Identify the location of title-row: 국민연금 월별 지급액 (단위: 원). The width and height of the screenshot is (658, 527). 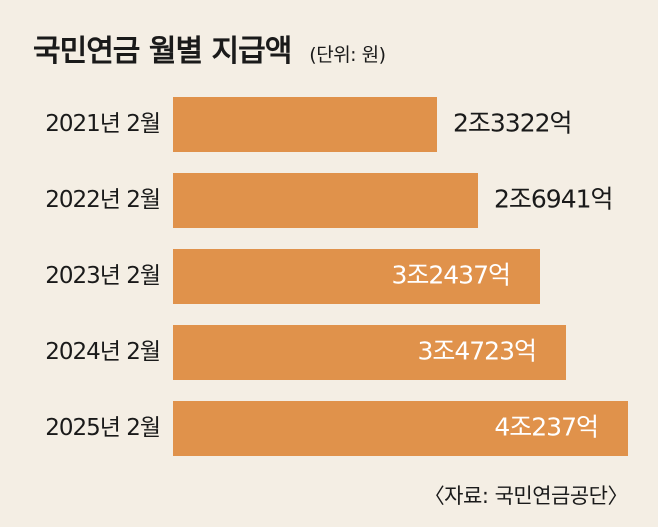
(209, 48).